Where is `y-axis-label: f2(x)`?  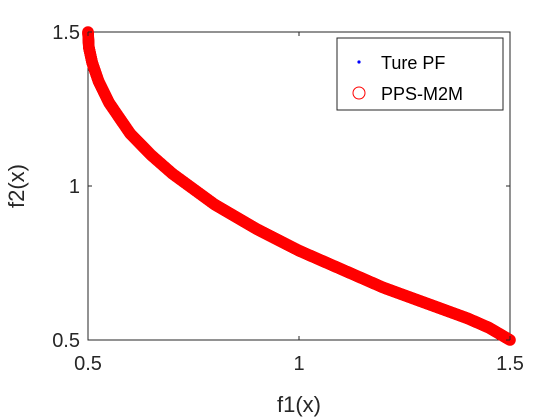
y-axis-label: f2(x) is located at coordinates (16, 186).